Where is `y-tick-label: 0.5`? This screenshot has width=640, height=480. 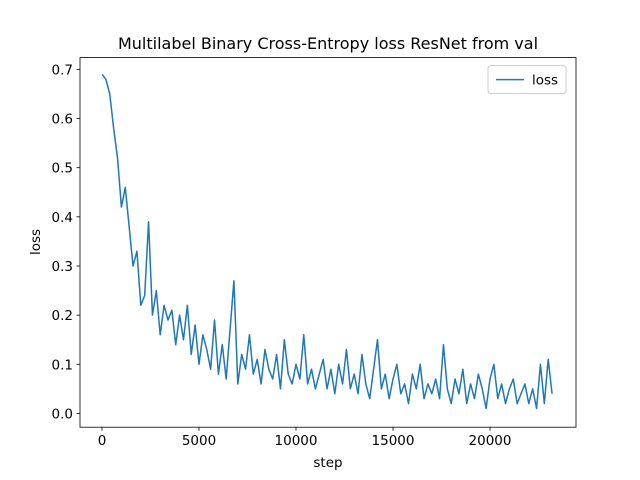
y-tick-label: 0.5 is located at coordinates (62, 169).